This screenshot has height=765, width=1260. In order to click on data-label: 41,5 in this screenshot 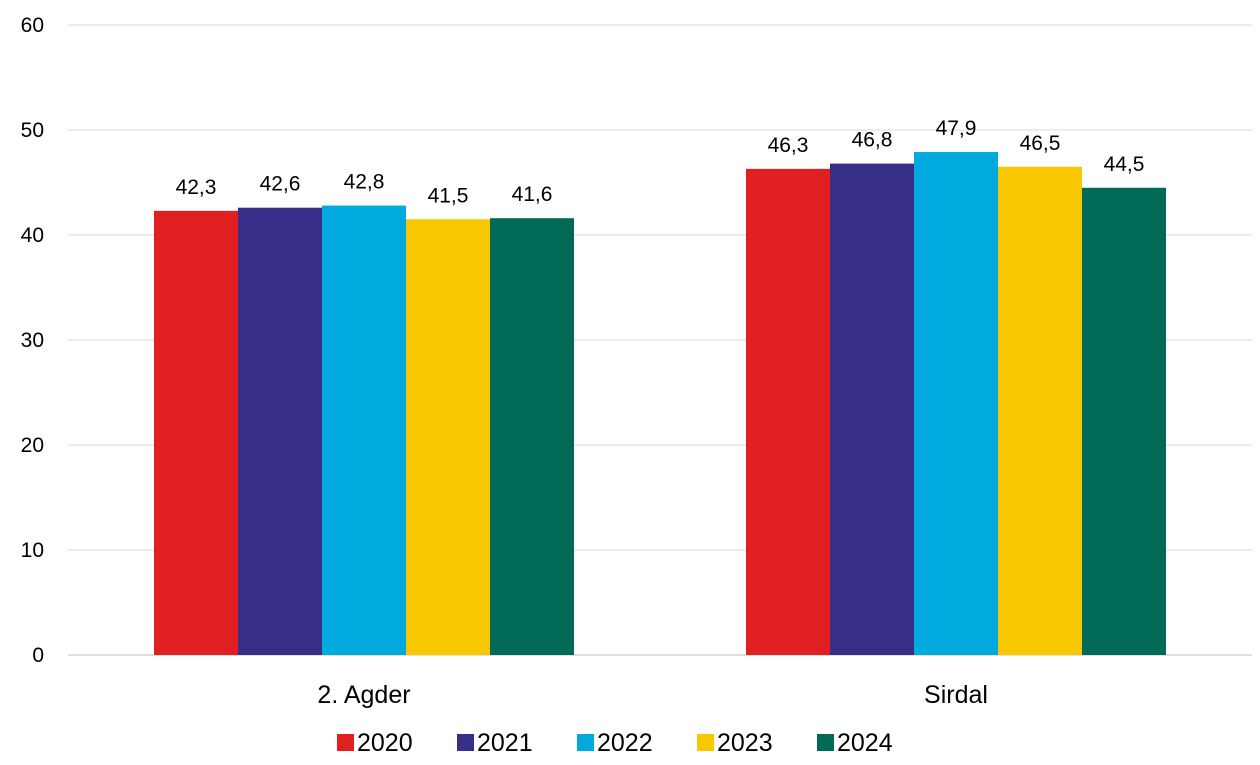, I will do `click(448, 195)`.